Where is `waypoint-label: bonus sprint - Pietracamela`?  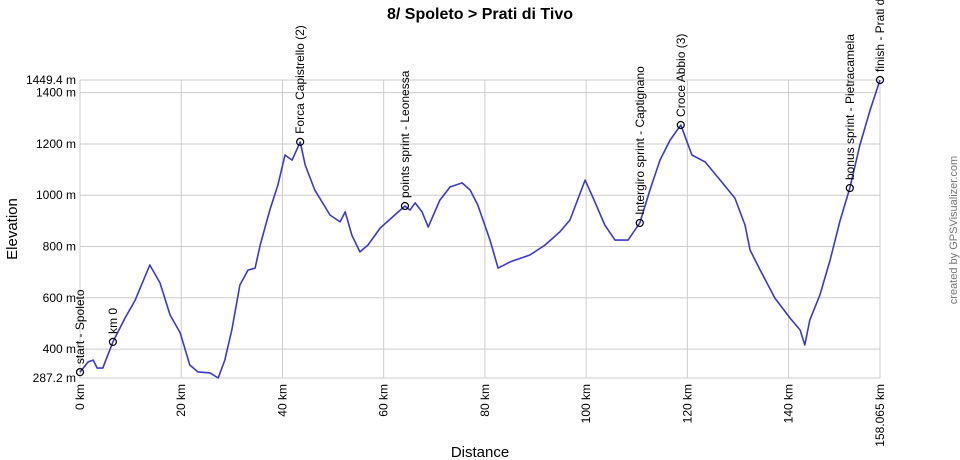
waypoint-label: bonus sprint - Pietracamela is located at coordinates (850, 107).